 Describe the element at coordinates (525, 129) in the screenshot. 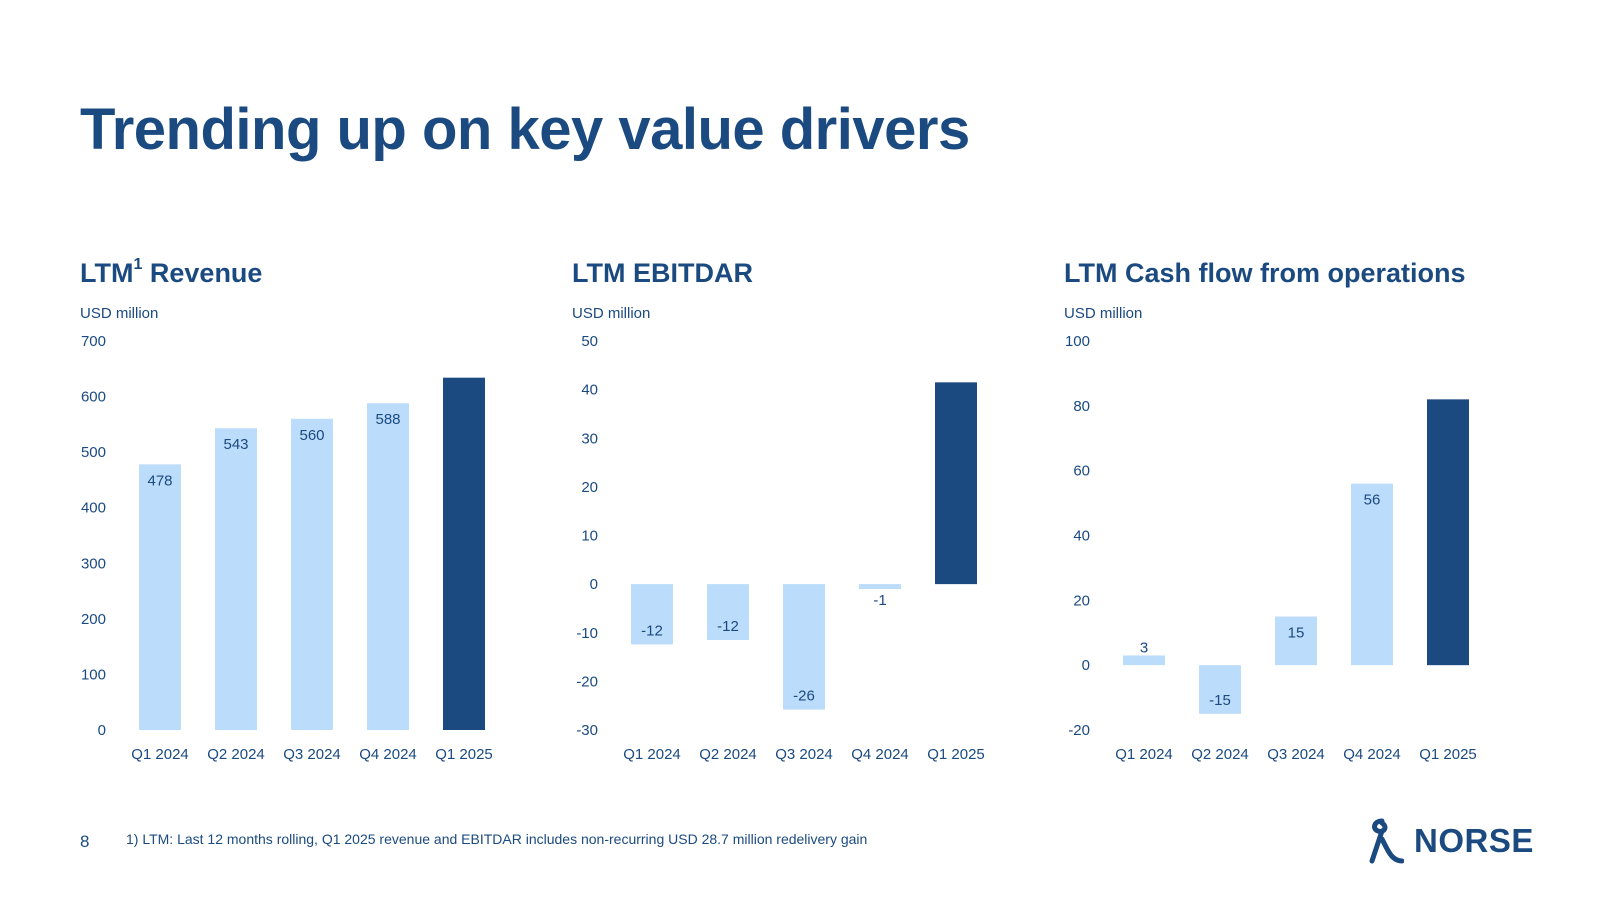

I see `page-title: Trending up on key value drivers` at that location.